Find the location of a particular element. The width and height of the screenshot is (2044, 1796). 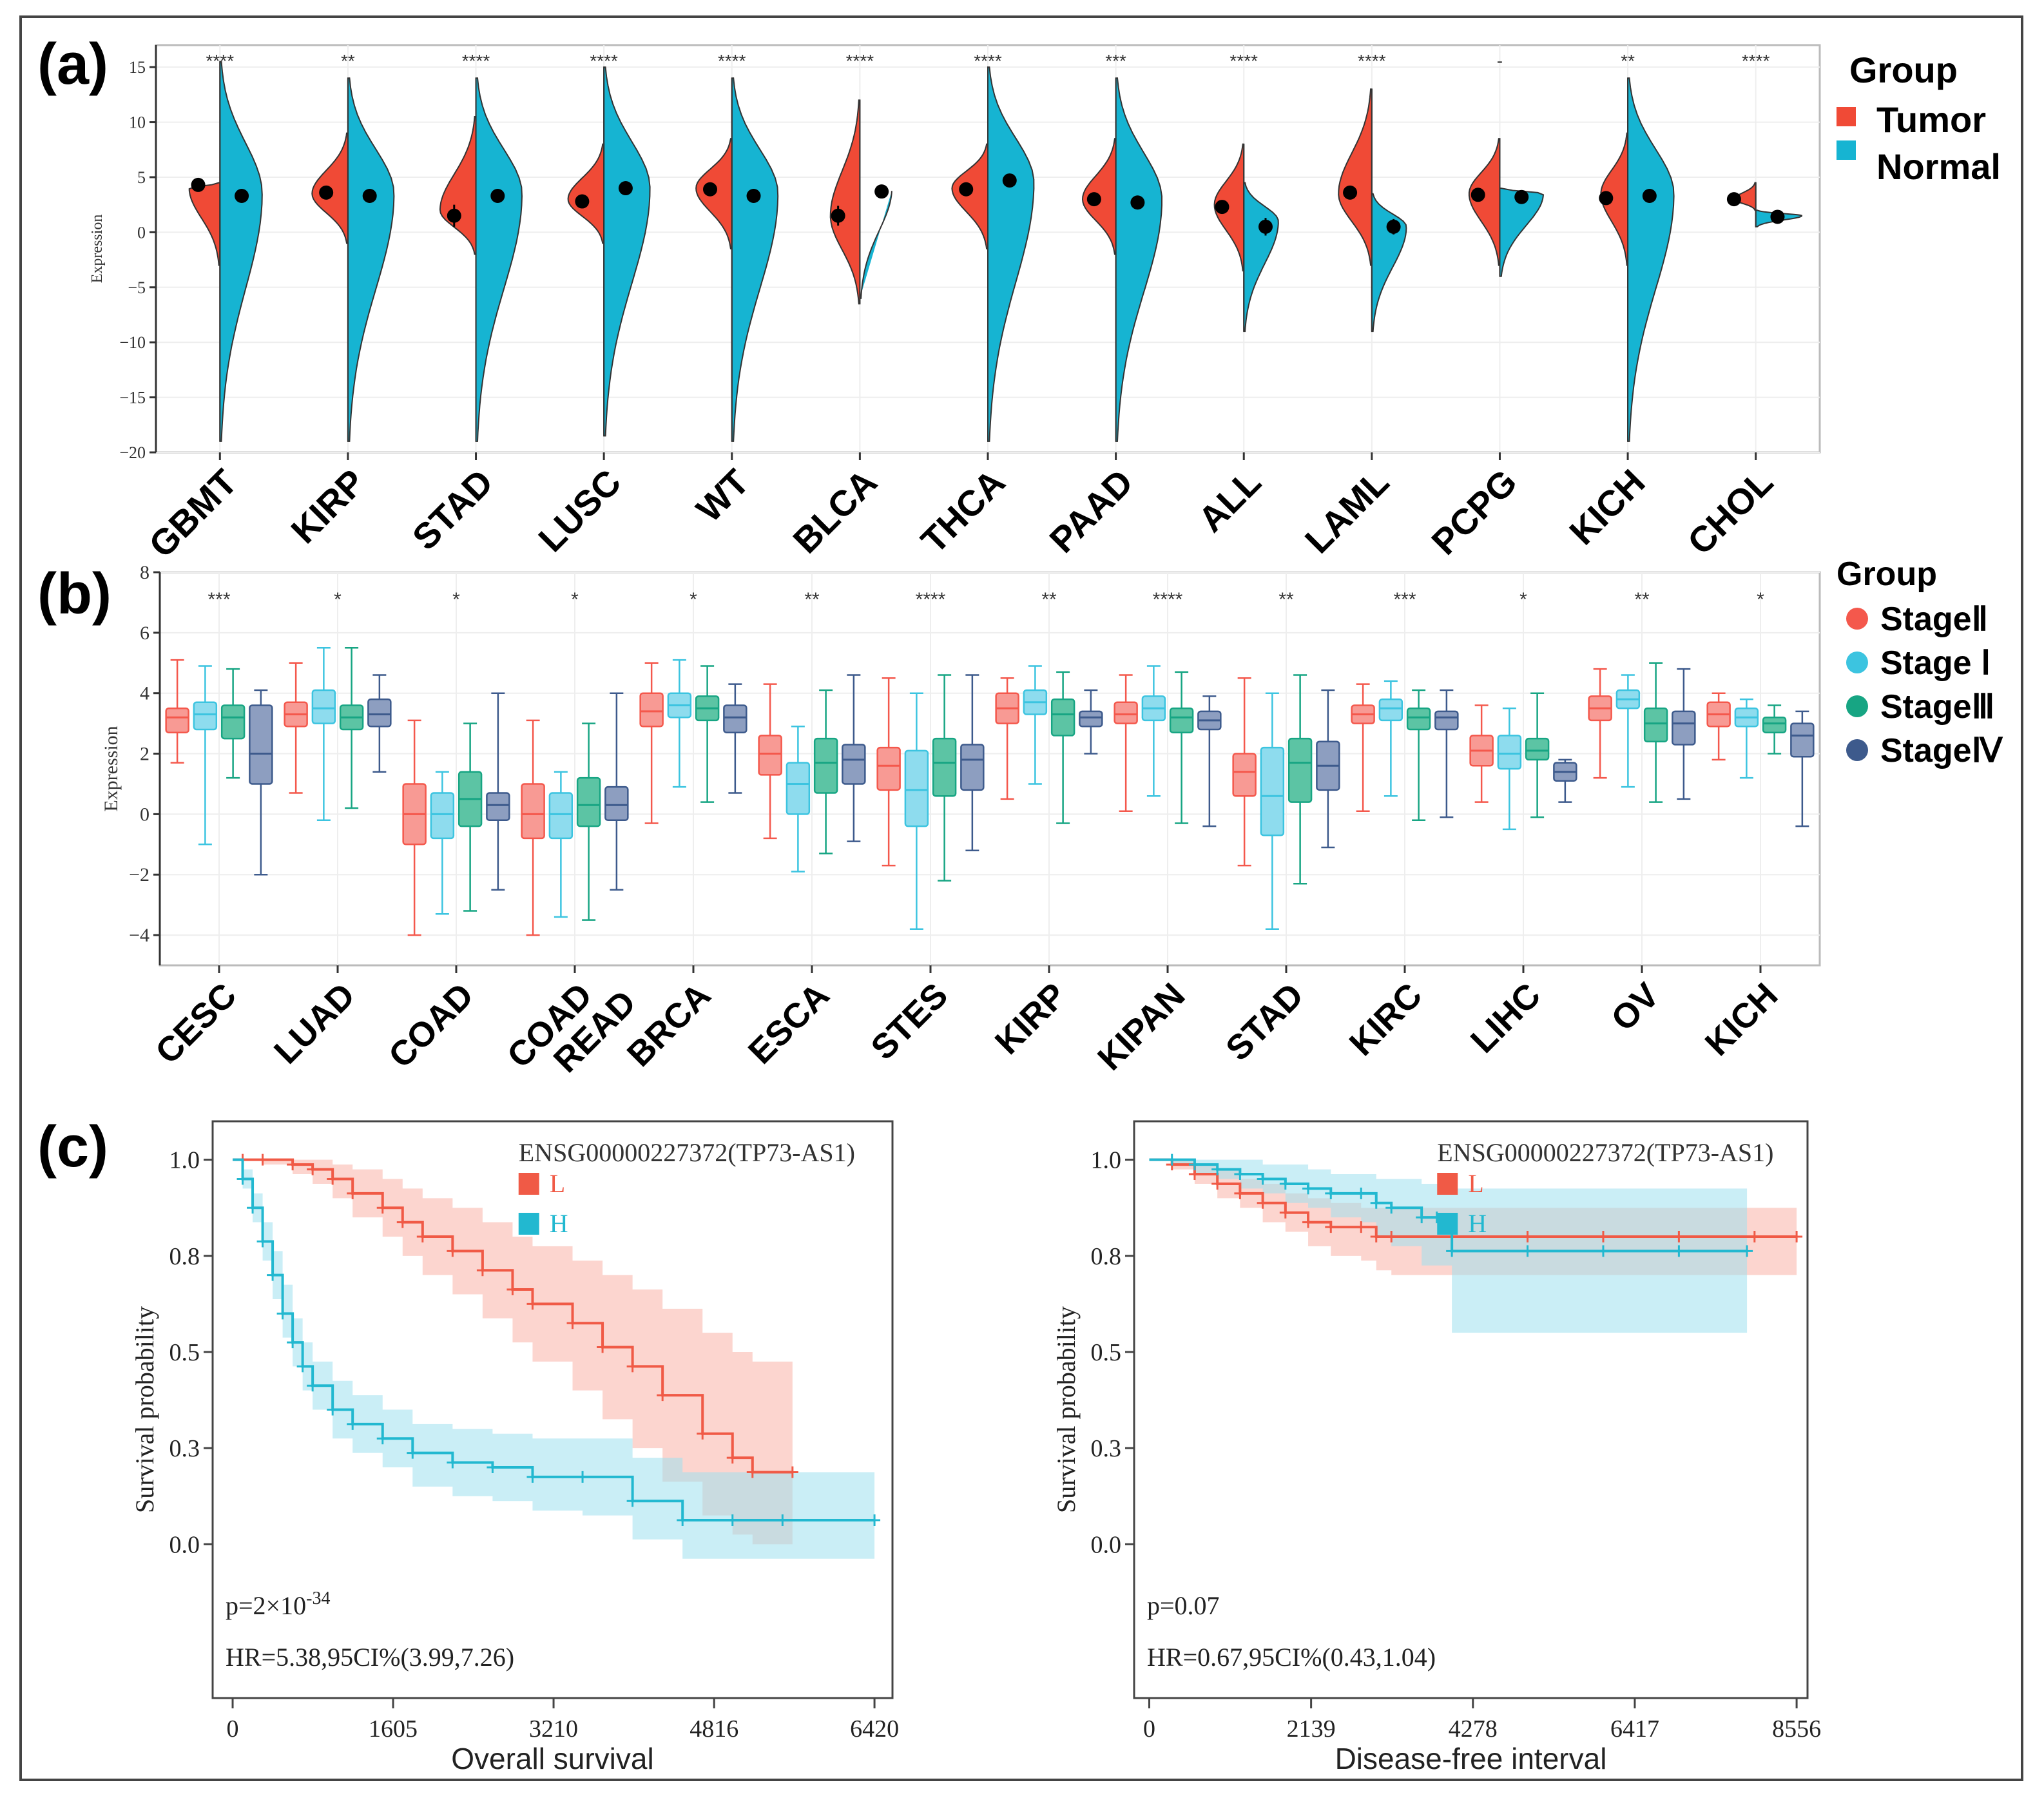

violin-tumor-LAML is located at coordinates (1355, 177).